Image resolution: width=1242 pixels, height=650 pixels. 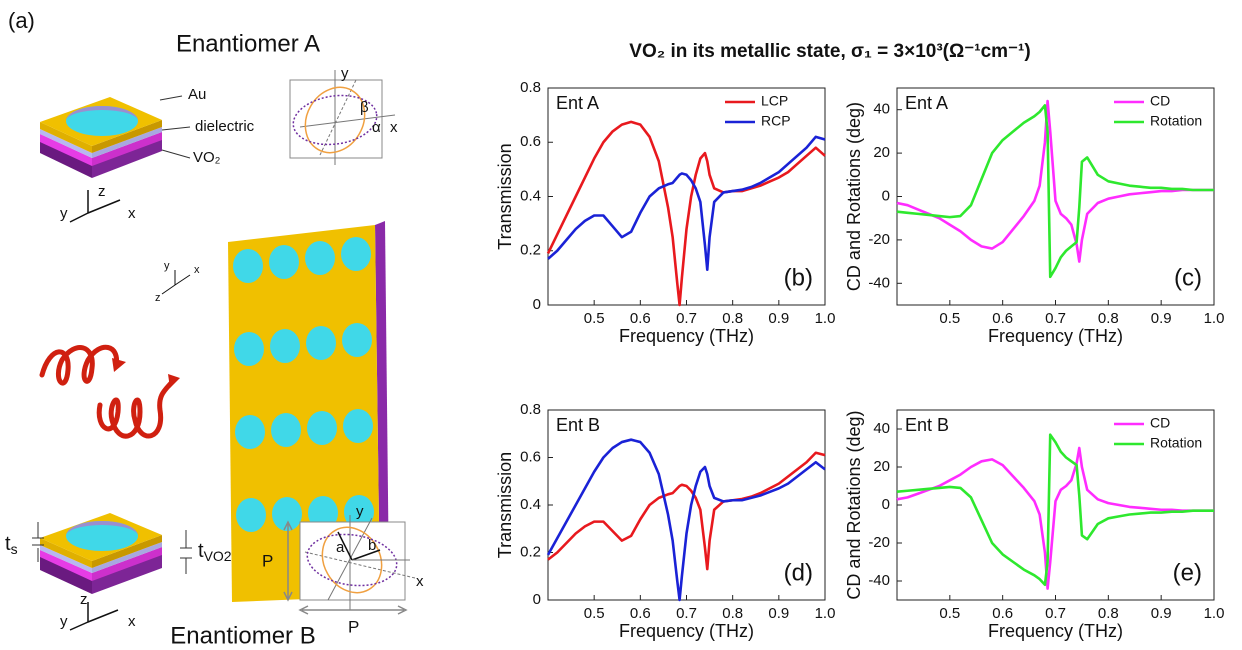 What do you see at coordinates (242, 635) in the screenshot?
I see `enantiomer-title: Enantiomer B` at bounding box center [242, 635].